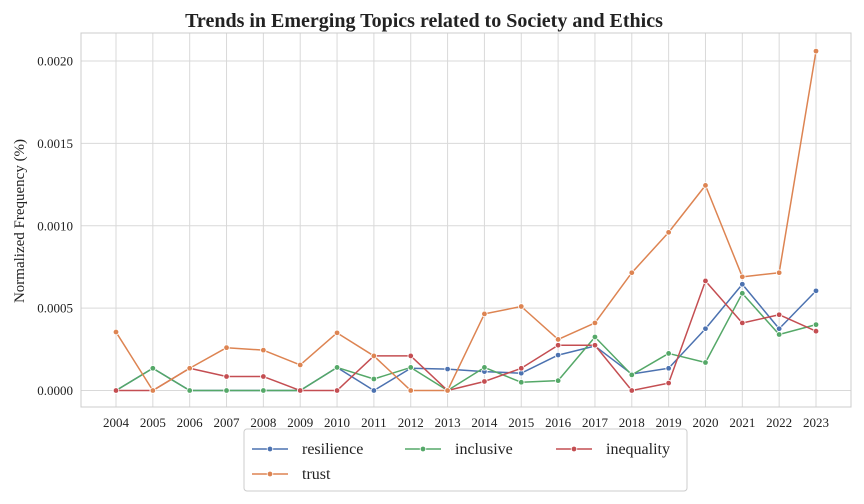  Describe the element at coordinates (521, 422) in the screenshot. I see `x-tick-label: 2015` at that location.